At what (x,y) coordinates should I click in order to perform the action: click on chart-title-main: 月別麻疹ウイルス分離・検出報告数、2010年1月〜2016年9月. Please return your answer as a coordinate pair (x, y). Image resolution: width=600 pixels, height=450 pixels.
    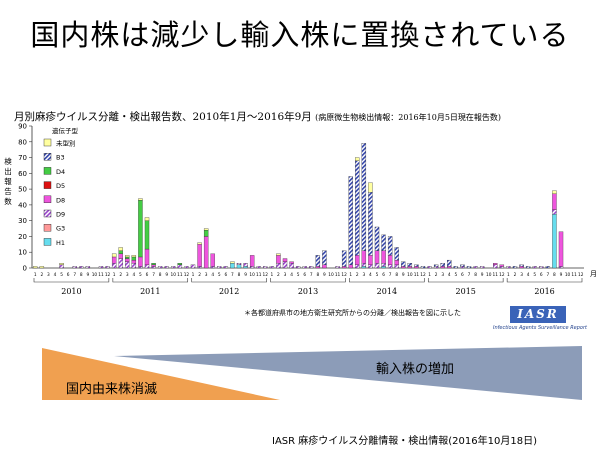
    Looking at the image, I should click on (163, 117).